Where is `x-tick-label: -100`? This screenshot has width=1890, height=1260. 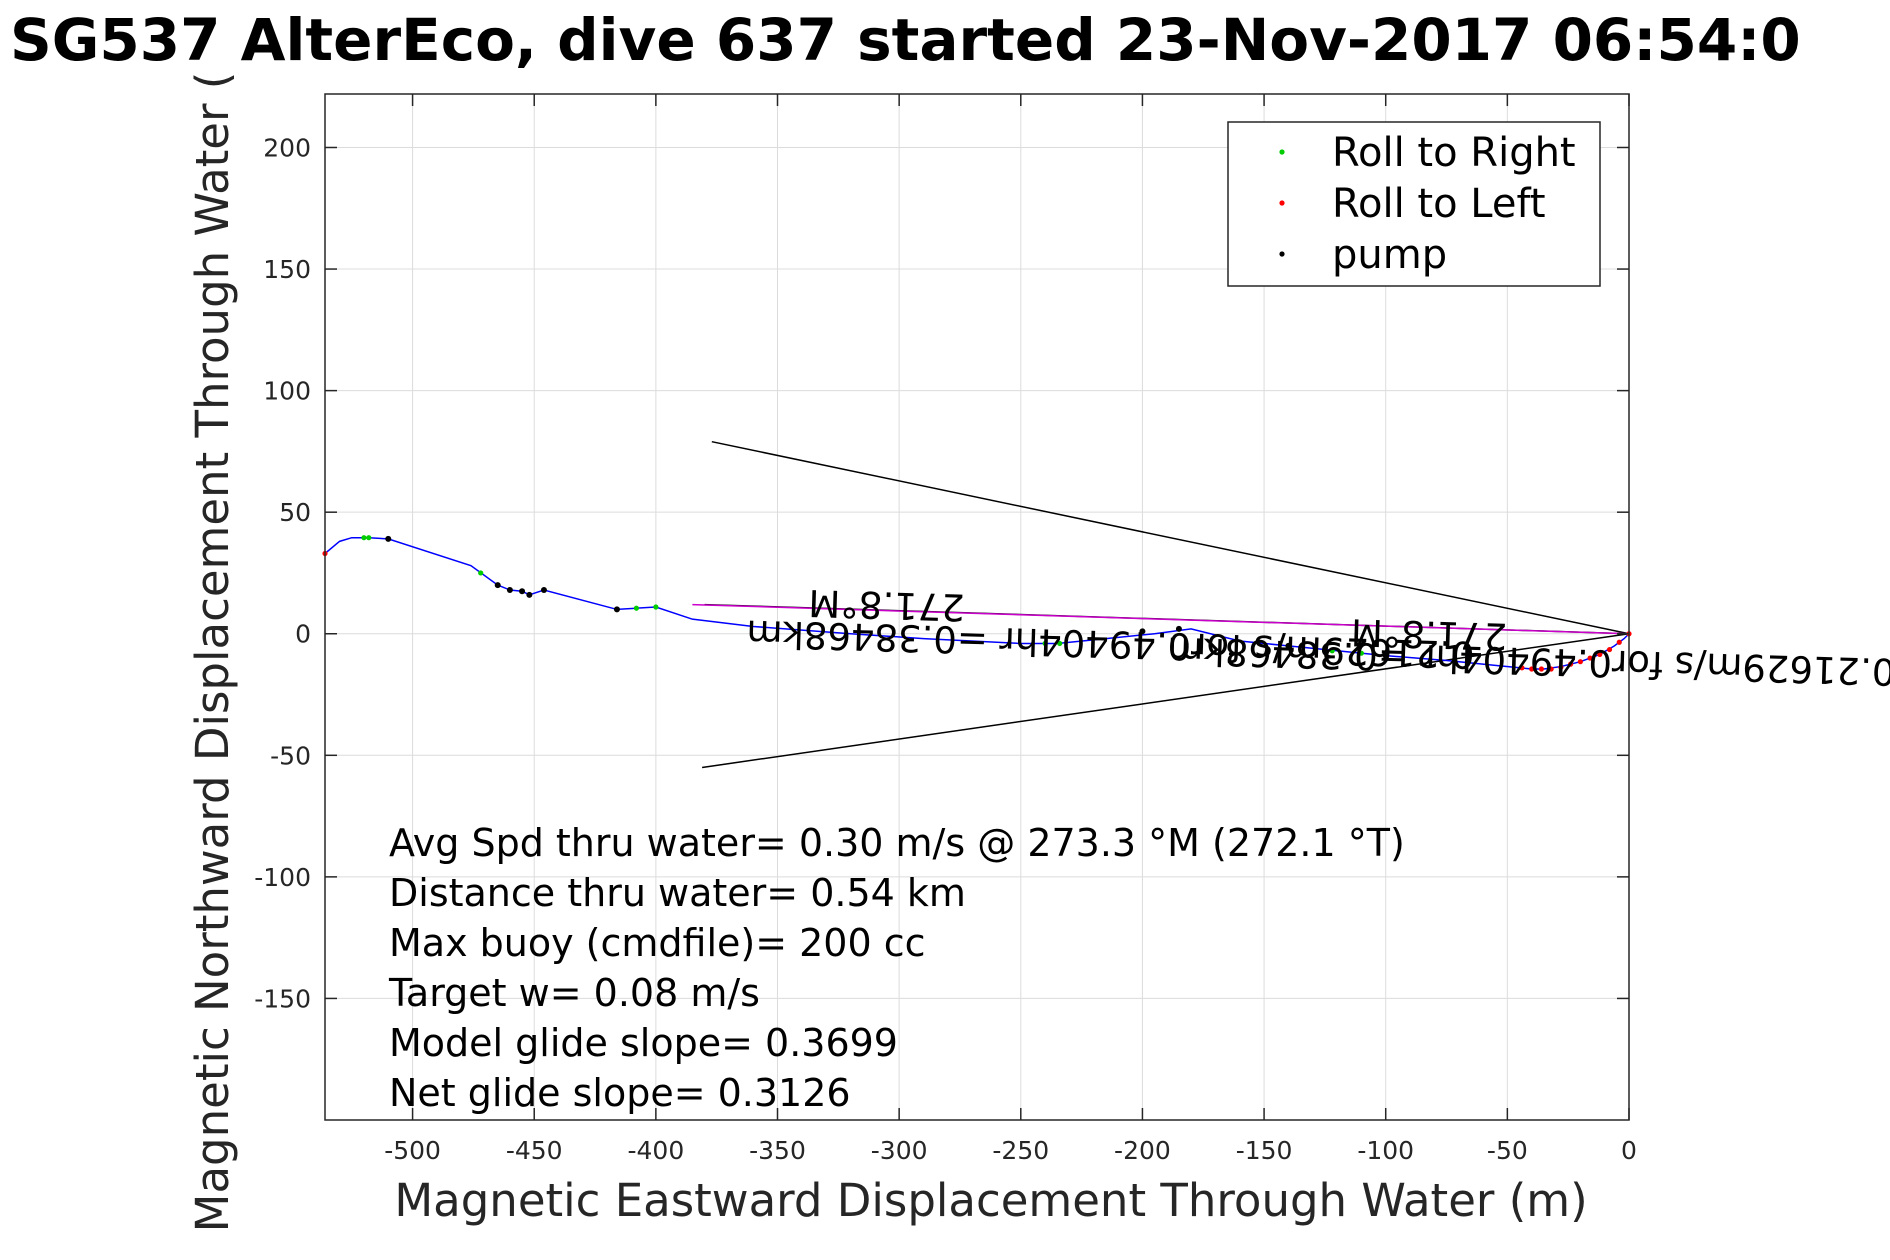 x-tick-label: -100 is located at coordinates (1385, 1150).